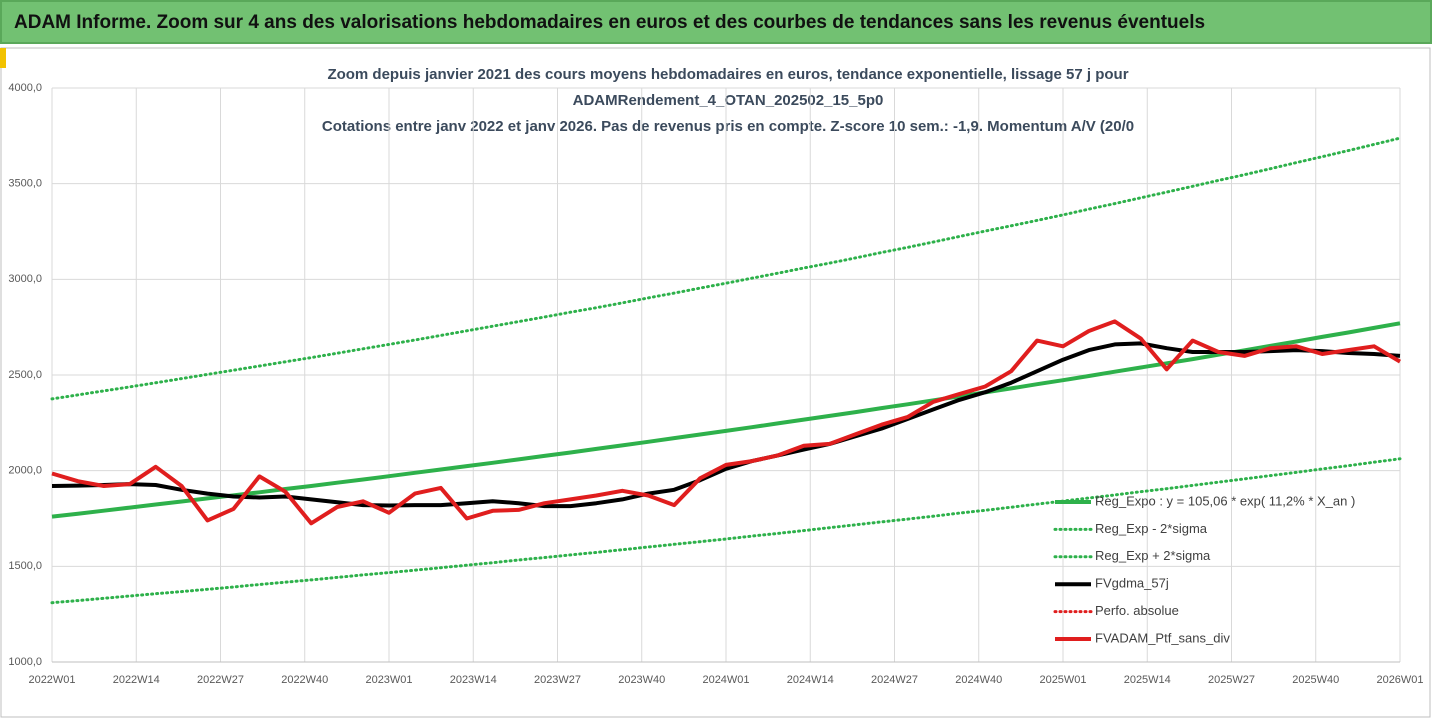  I want to click on x-tick-label: 2024W27, so click(894, 680).